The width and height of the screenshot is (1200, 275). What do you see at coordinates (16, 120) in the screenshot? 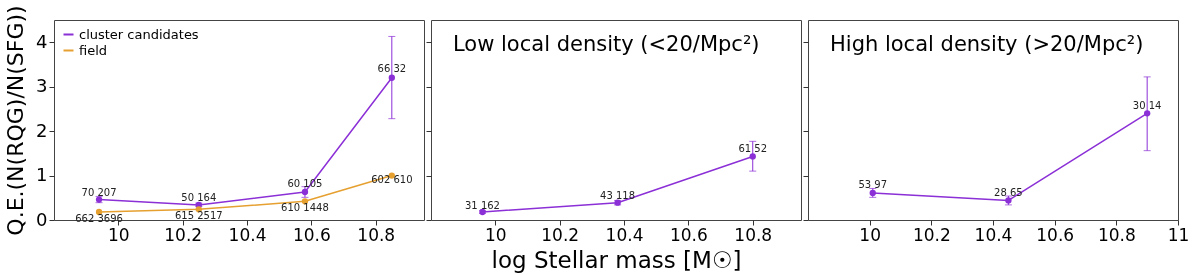
I see `y-axis-title: Q.E.(N(RQG)/N(SFG))` at bounding box center [16, 120].